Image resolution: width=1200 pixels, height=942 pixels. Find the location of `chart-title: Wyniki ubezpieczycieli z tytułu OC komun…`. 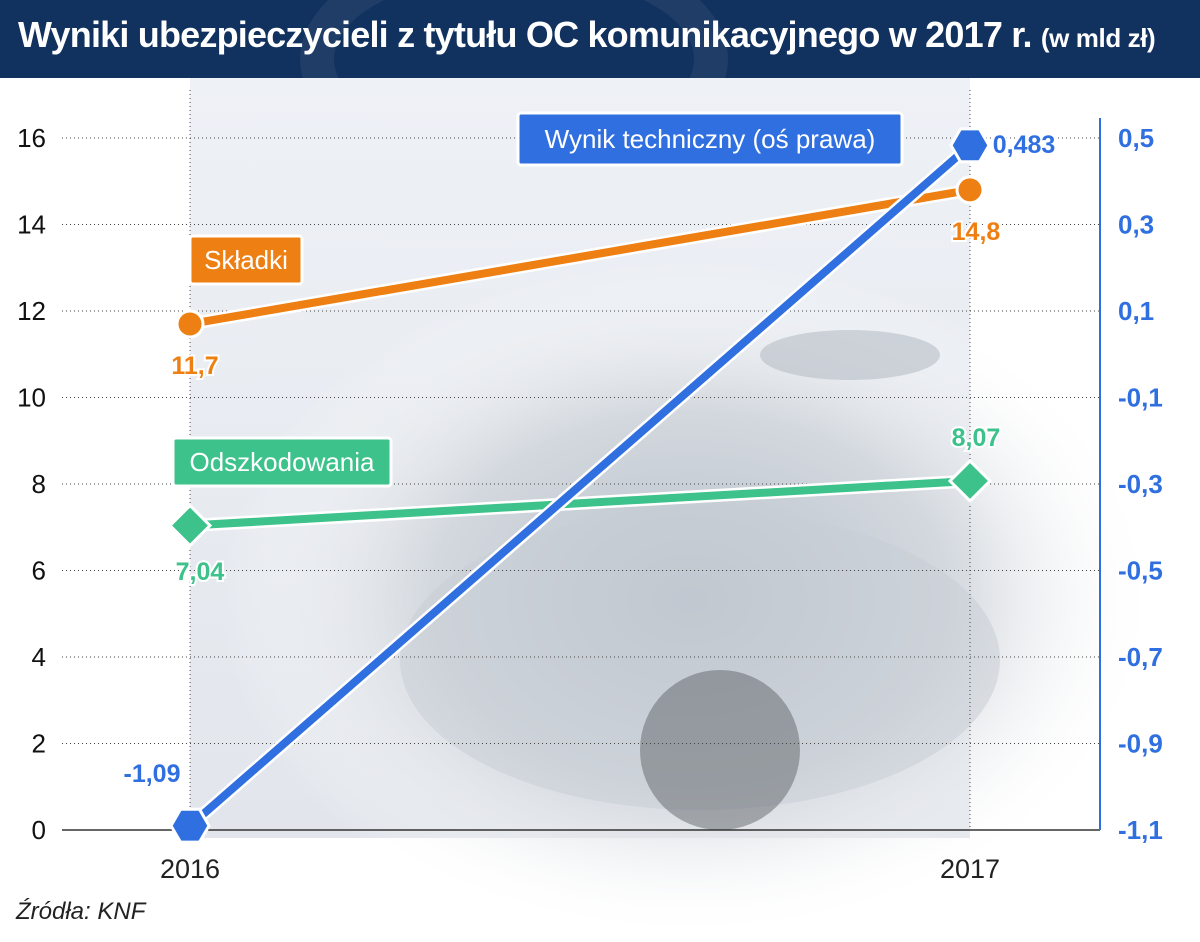

chart-title: Wyniki ubezpieczycieli z tytułu OC komun… is located at coordinates (587, 35).